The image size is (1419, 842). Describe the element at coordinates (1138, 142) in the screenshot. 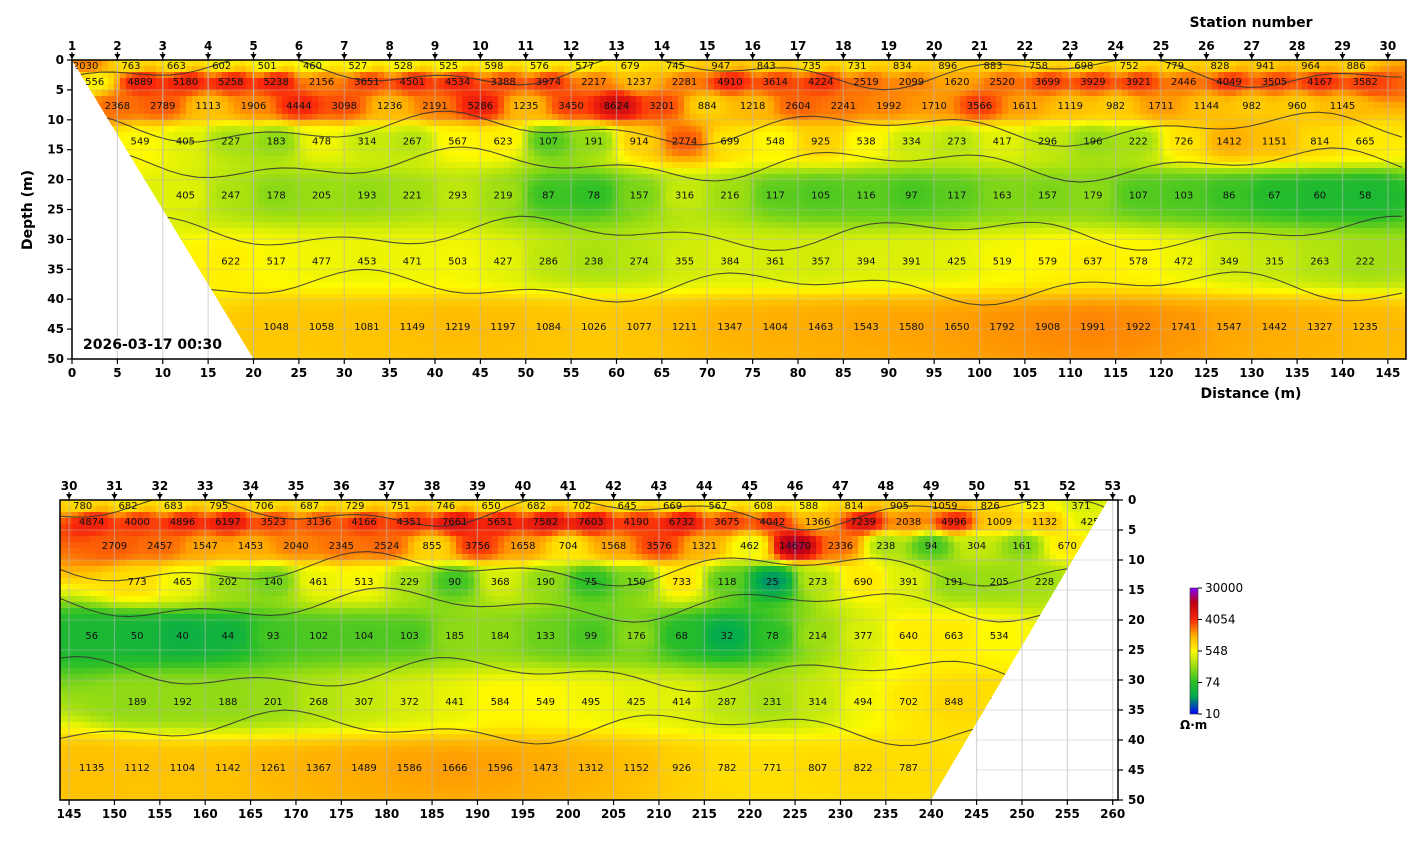

I see `data-label: 222` at that location.